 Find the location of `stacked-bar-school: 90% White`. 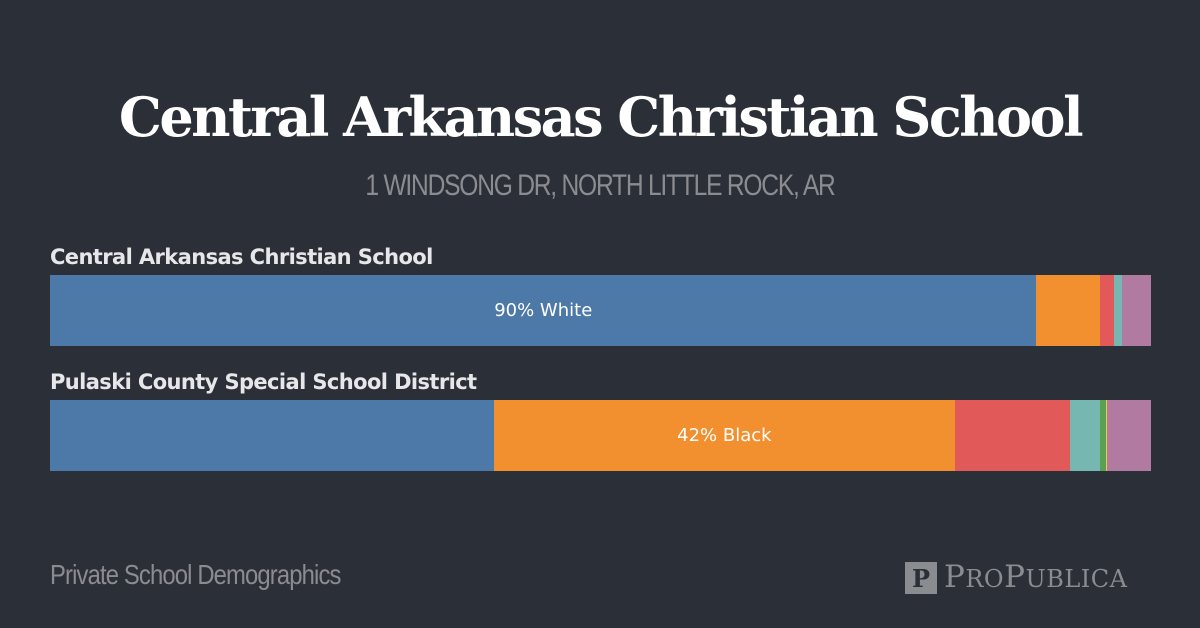

stacked-bar-school: 90% White is located at coordinates (600, 310).